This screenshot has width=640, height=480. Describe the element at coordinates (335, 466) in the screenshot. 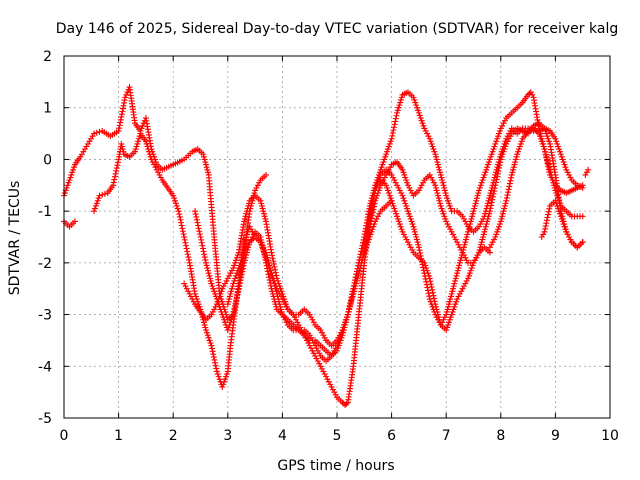

I see `x-axis-label: GPS time / hours` at that location.